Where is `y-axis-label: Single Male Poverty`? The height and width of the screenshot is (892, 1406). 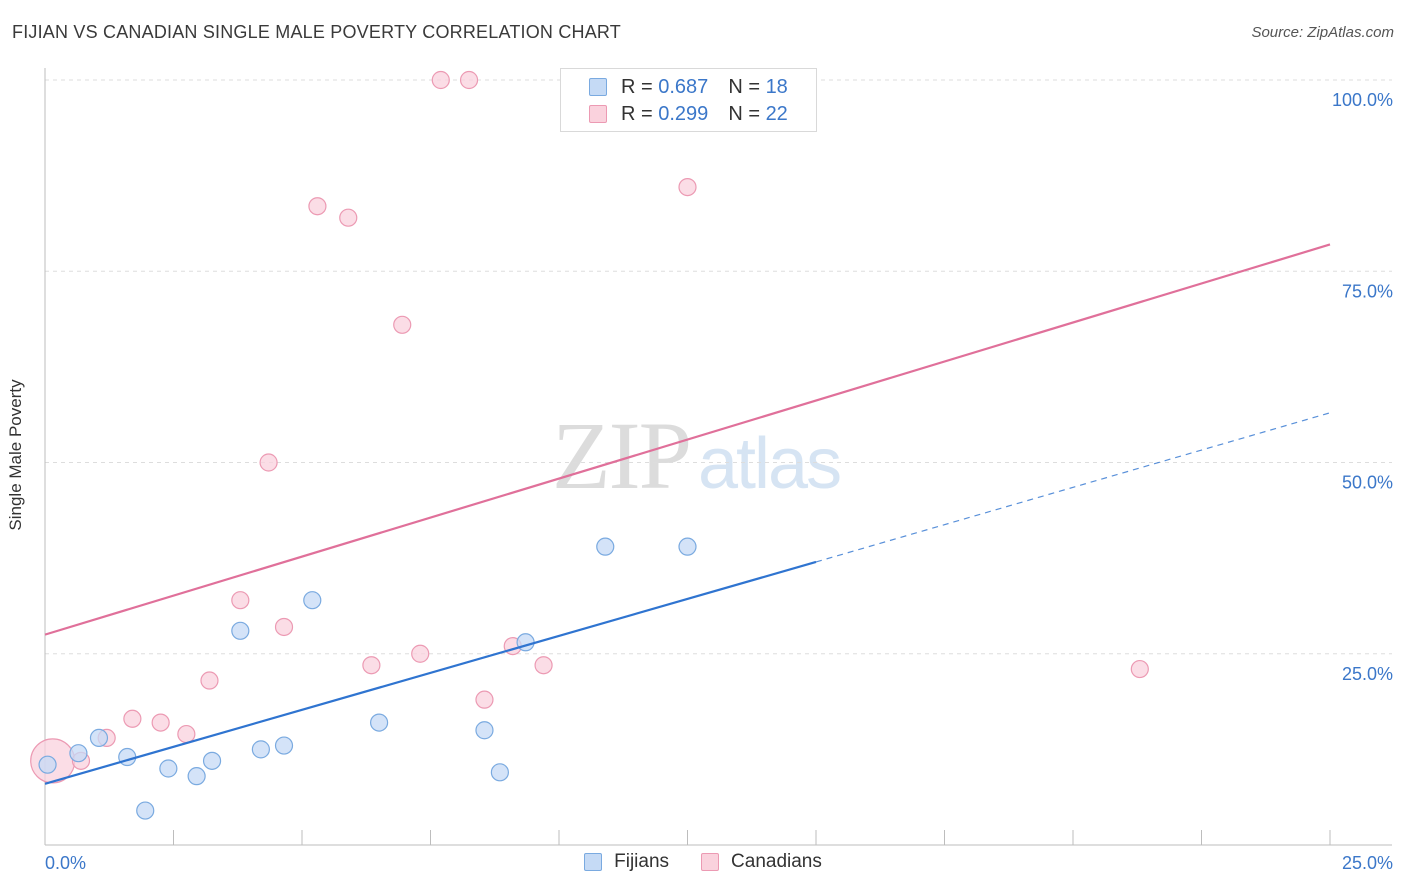
y-axis-label: Single Male Poverty is located at coordinates (15, 455).